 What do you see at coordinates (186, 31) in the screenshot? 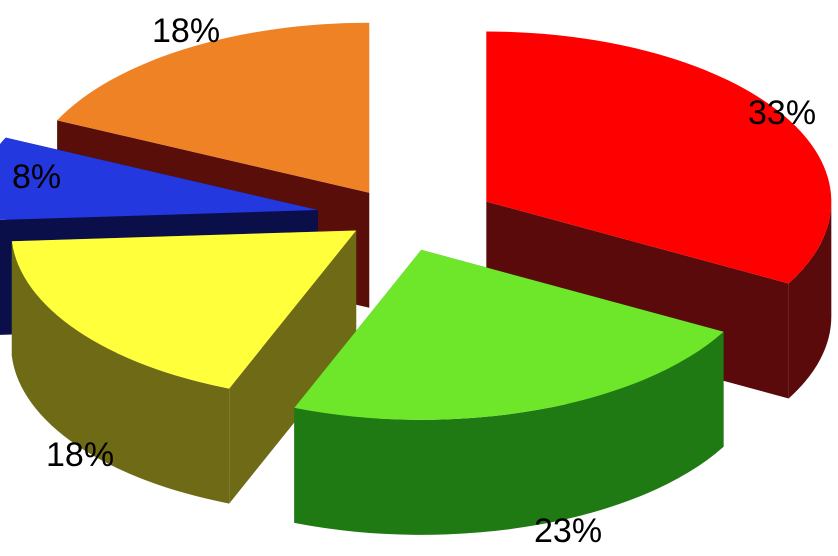
I see `slice-label-orange: 18%` at bounding box center [186, 31].